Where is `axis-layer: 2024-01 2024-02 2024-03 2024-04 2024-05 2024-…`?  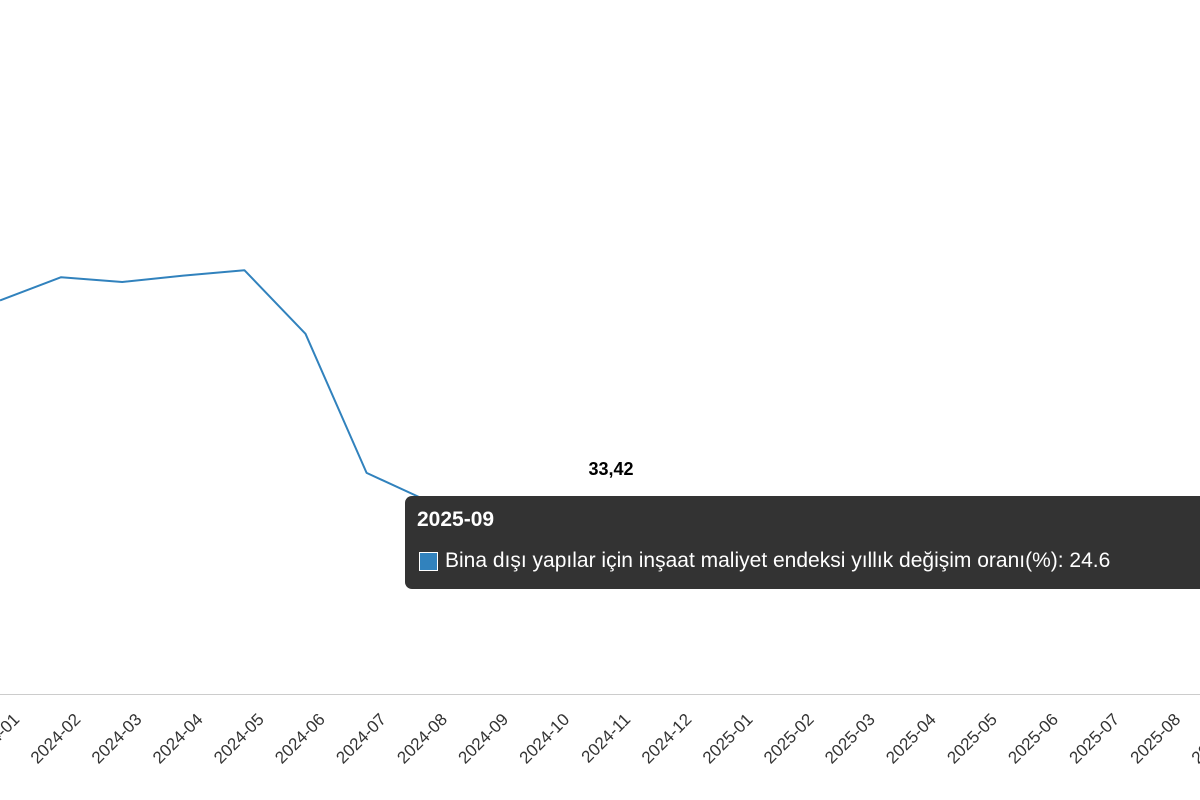 axis-layer: 2024-01 2024-02 2024-03 2024-04 2024-05 2024-… is located at coordinates (600, 731).